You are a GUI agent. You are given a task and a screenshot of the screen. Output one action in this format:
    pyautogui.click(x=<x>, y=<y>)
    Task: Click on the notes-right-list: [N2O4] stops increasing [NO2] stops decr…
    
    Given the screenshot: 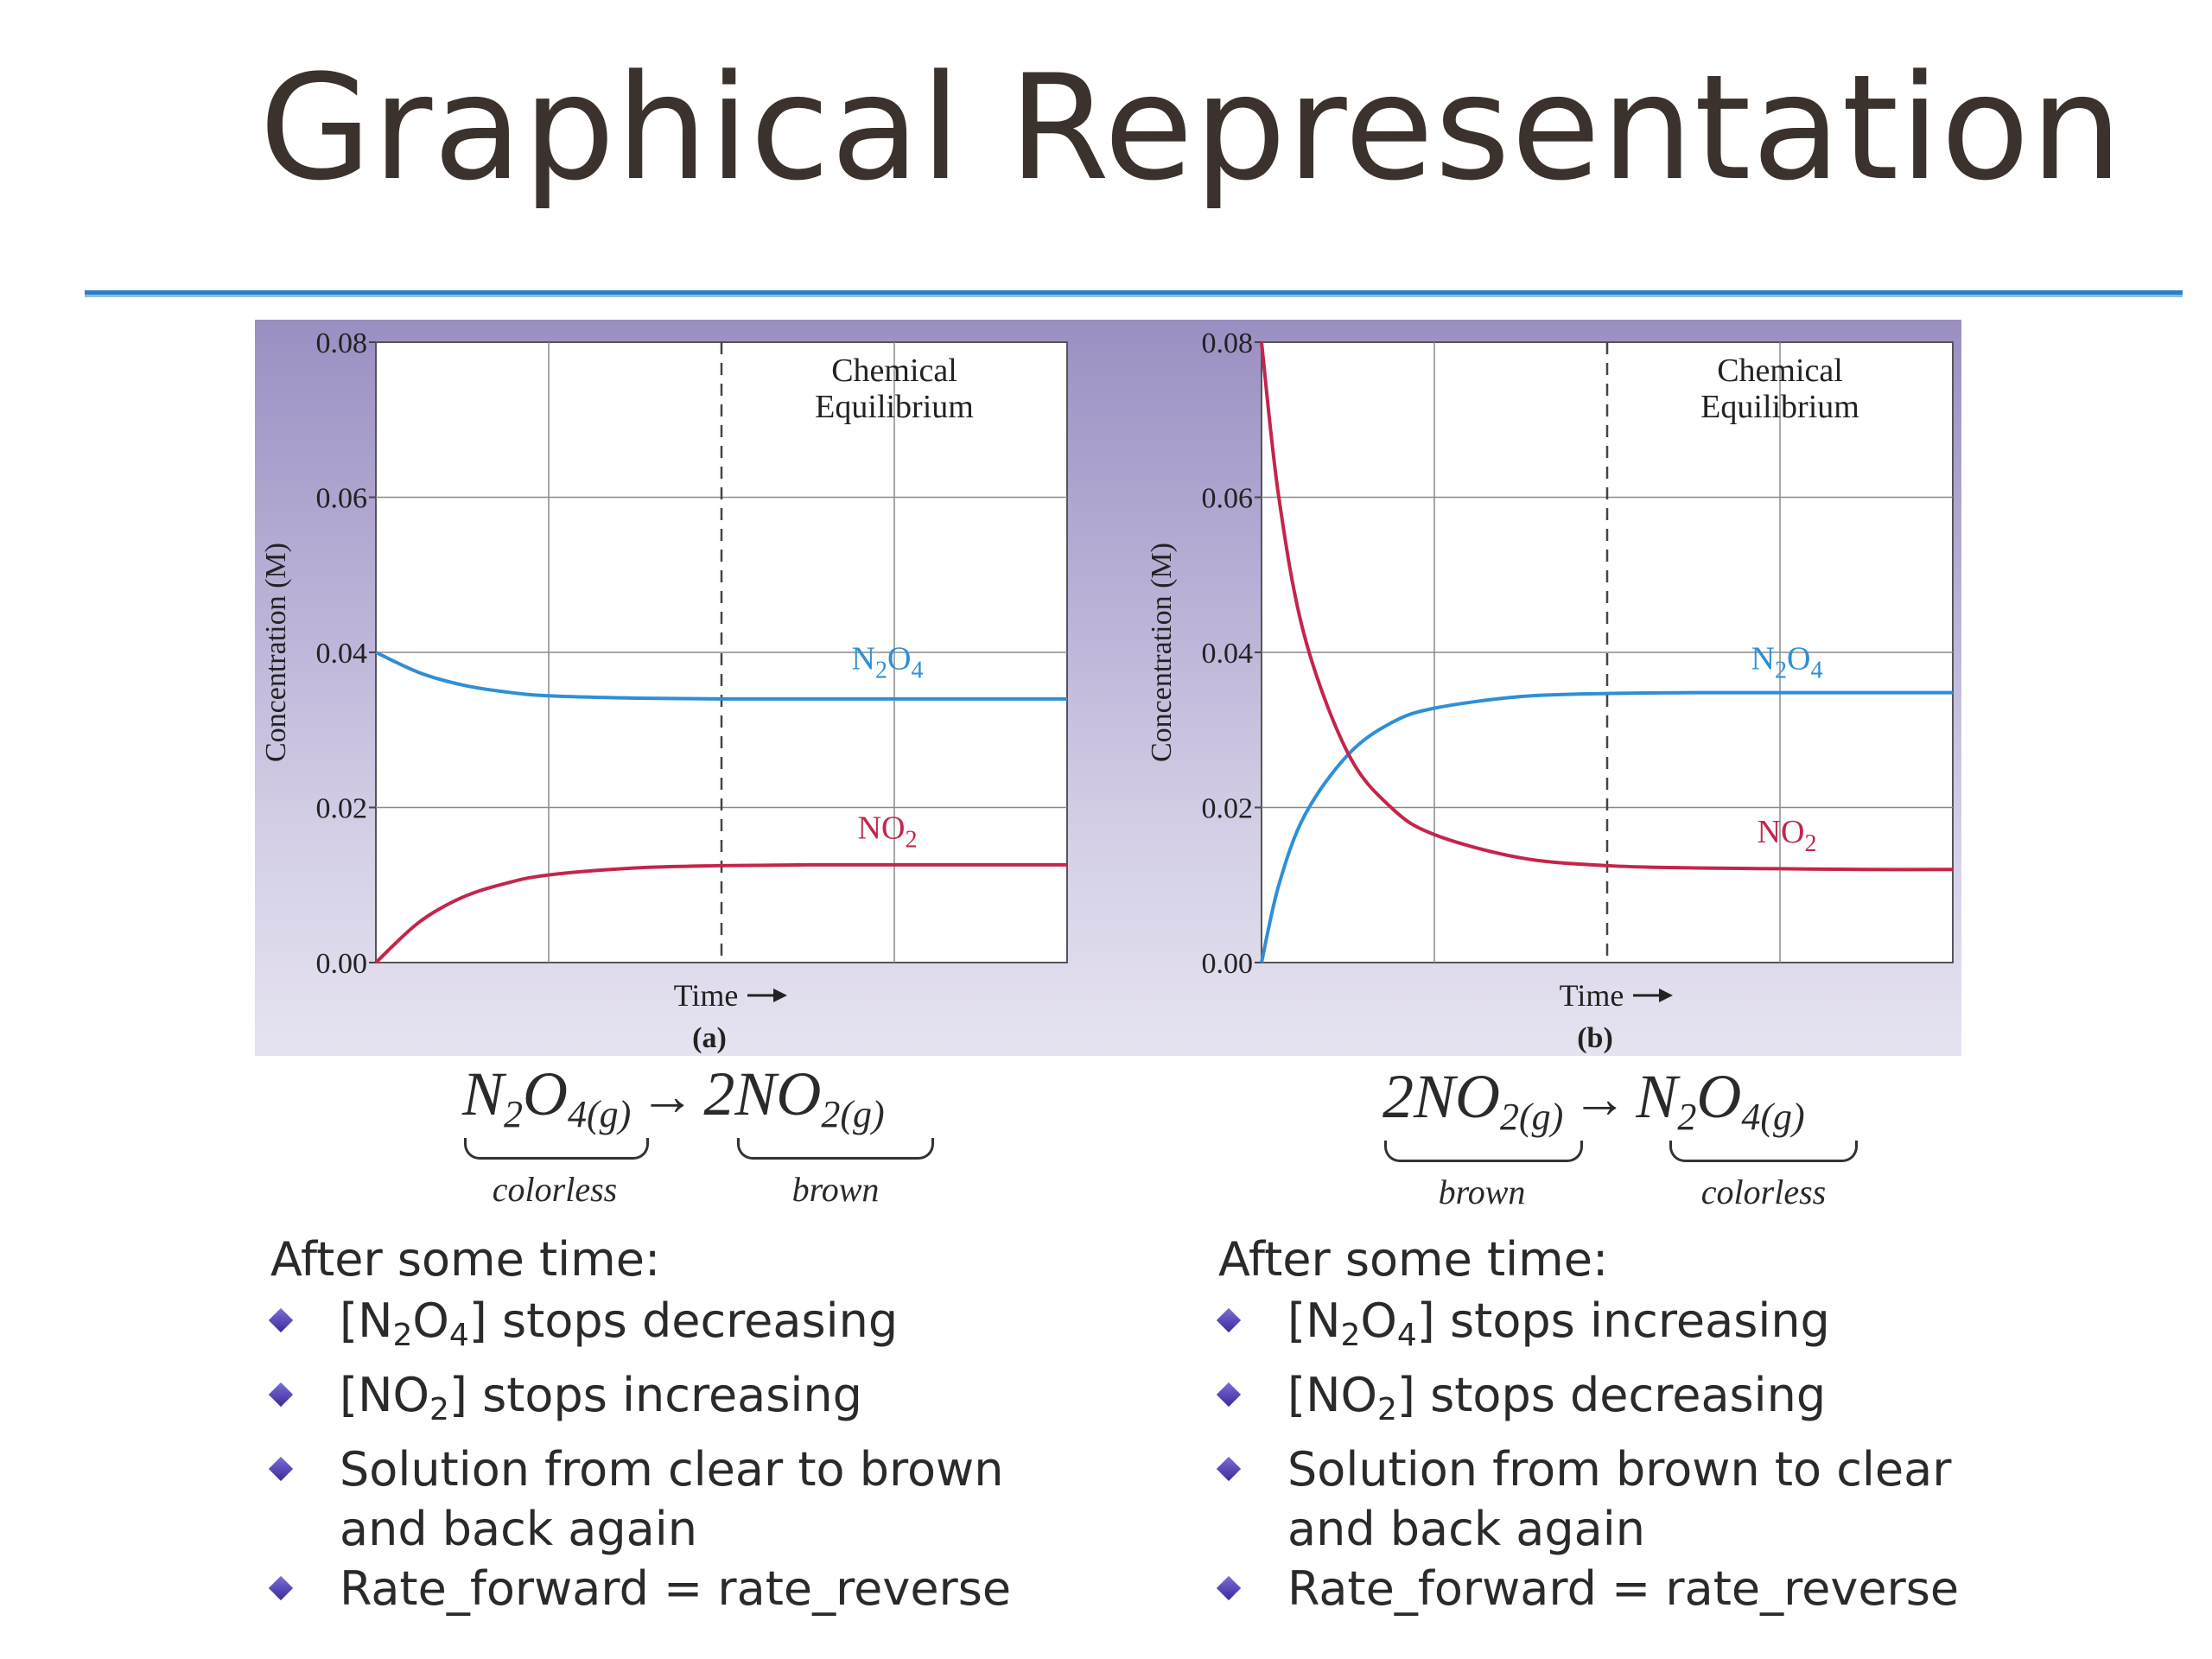 What is the action you would take?
    pyautogui.click(x=1587, y=1454)
    